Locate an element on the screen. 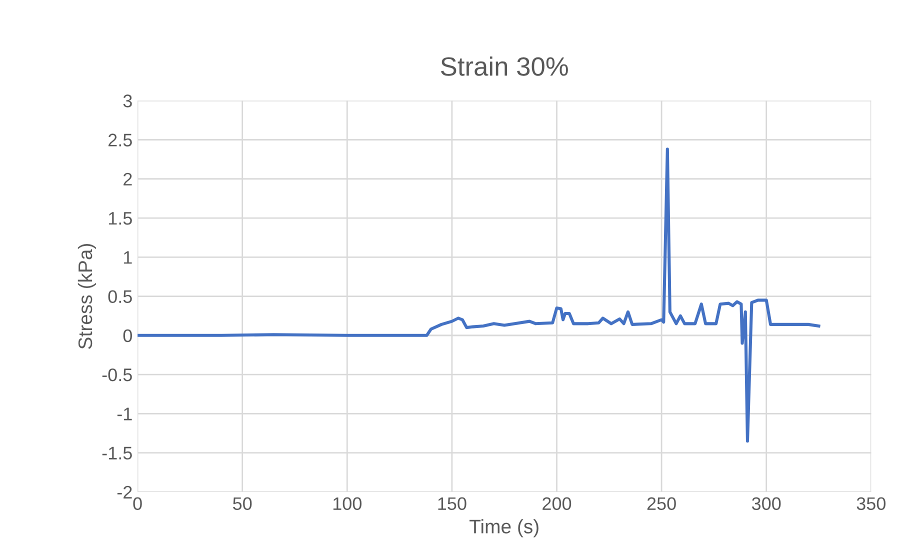 The width and height of the screenshot is (917, 559). y-axis-title: Stress (kPa) is located at coordinates (87, 296).